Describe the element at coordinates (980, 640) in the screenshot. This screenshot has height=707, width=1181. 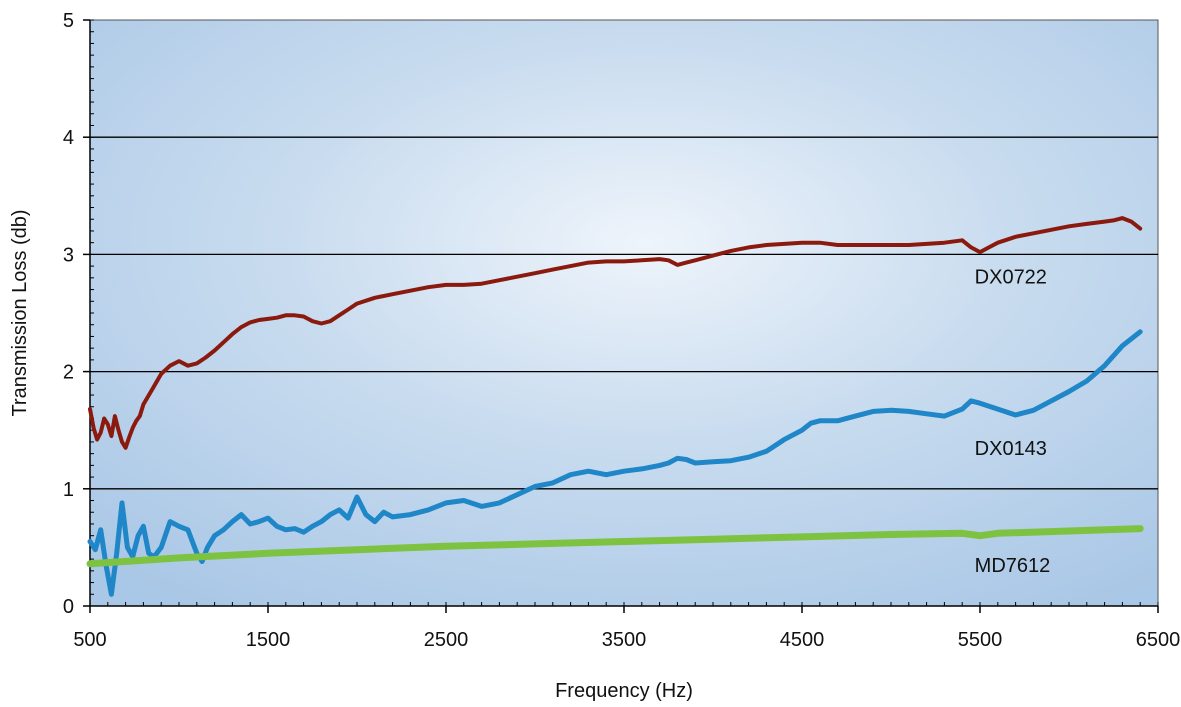
I see `x-tick-label: 5500` at that location.